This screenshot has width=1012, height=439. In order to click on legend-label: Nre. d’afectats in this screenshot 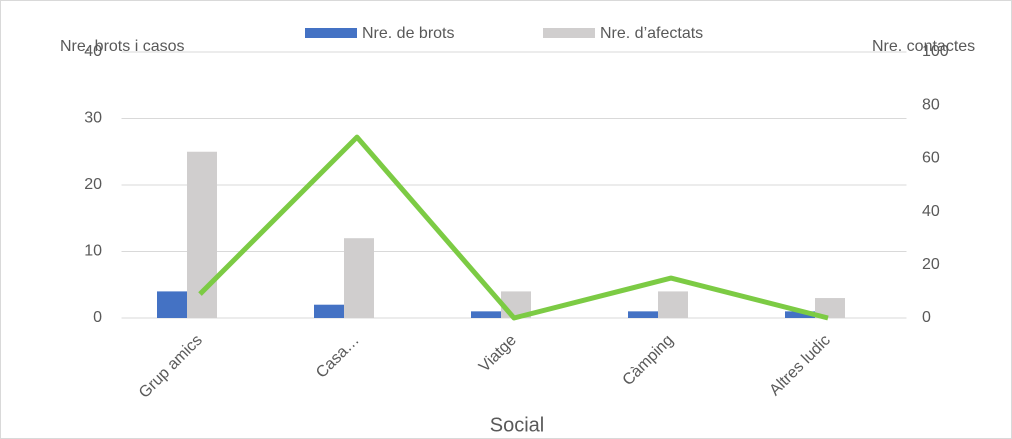, I will do `click(651, 33)`.